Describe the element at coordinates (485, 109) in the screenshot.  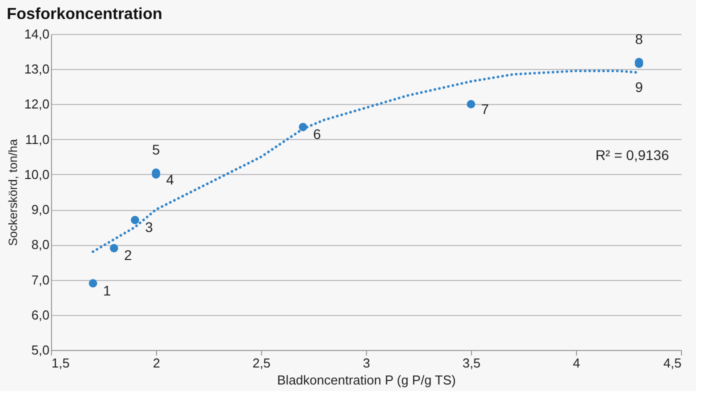
I see `annotation: 7` at that location.